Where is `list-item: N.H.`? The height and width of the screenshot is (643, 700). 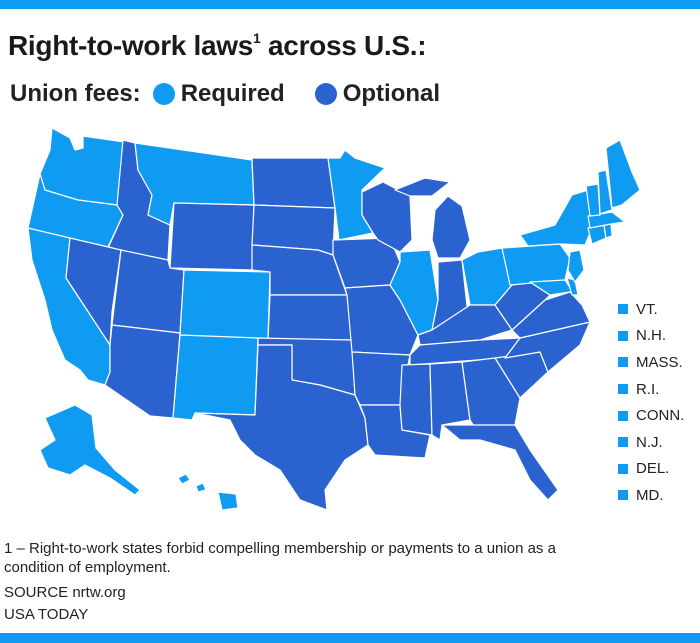 list-item: N.H. is located at coordinates (651, 336).